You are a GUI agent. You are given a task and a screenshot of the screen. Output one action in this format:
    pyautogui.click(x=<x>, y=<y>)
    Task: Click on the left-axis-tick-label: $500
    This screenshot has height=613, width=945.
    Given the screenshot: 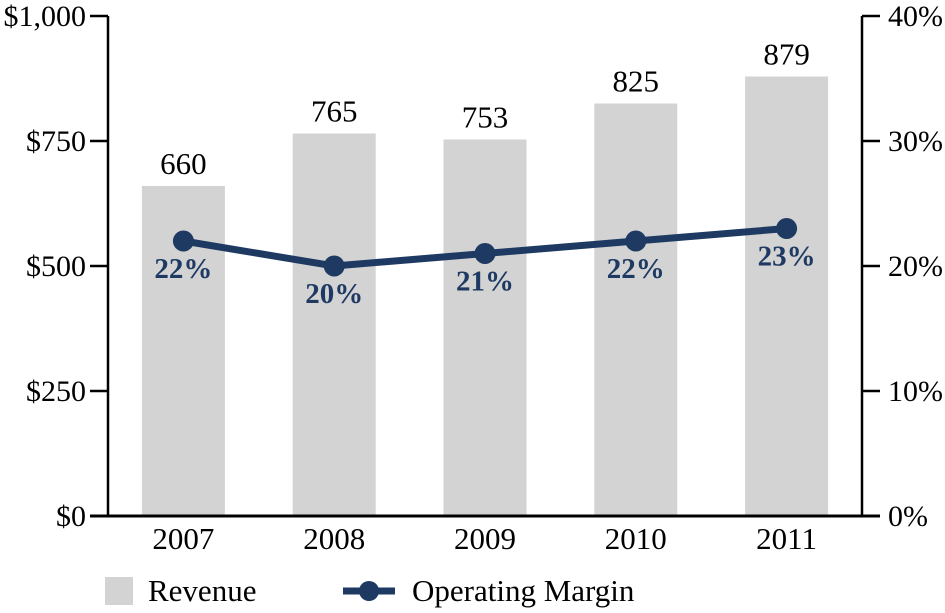 What is the action you would take?
    pyautogui.click(x=56, y=266)
    